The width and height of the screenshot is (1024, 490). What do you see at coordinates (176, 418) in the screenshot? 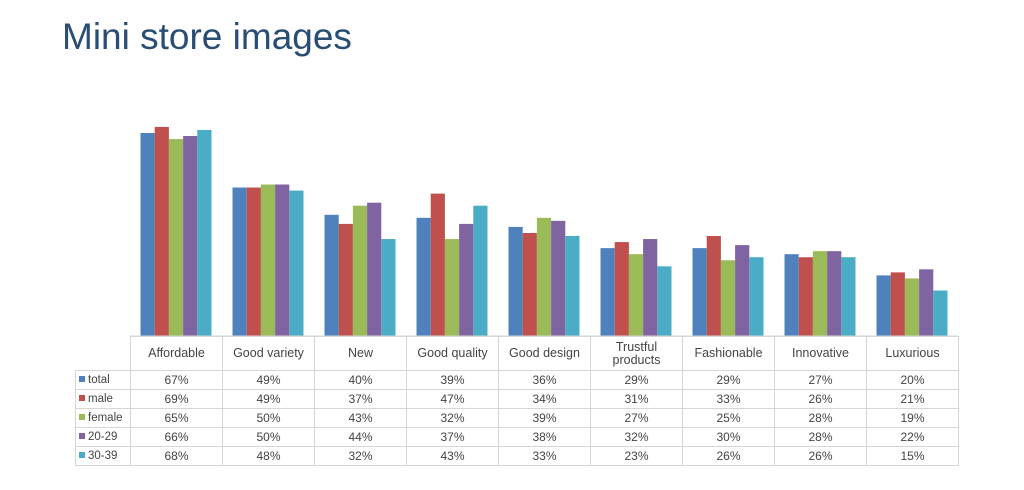
I see `value-label: 65%` at bounding box center [176, 418].